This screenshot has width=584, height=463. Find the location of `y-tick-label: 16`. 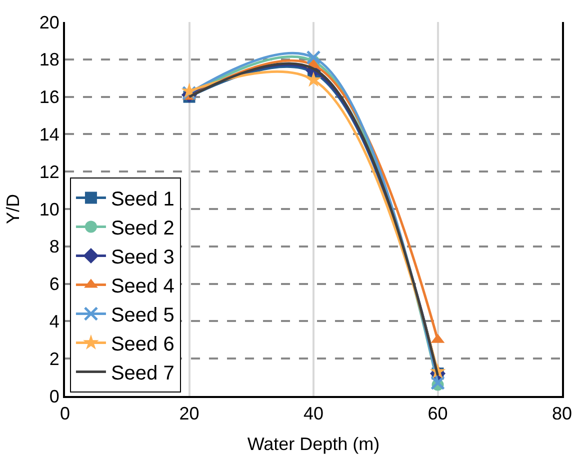

y-tick-label: 16 is located at coordinates (49, 97).